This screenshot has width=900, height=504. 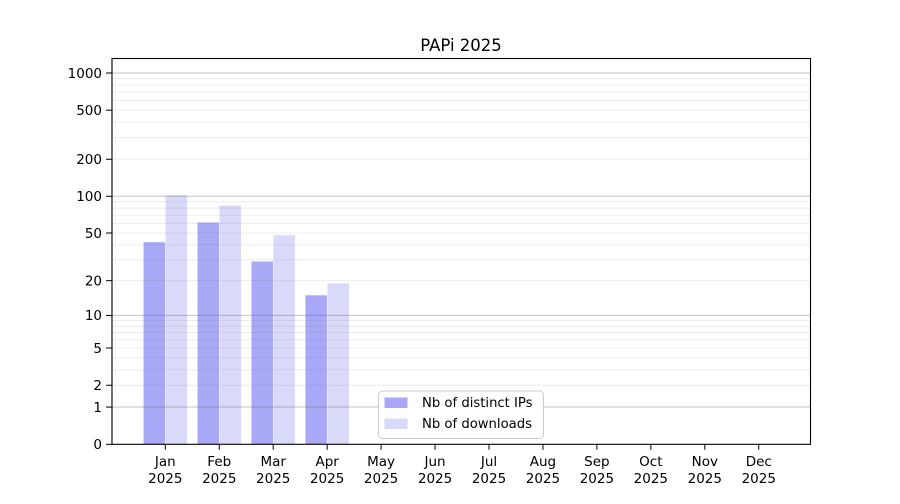 What do you see at coordinates (284, 340) in the screenshot?
I see `bar-downloads-mar` at bounding box center [284, 340].